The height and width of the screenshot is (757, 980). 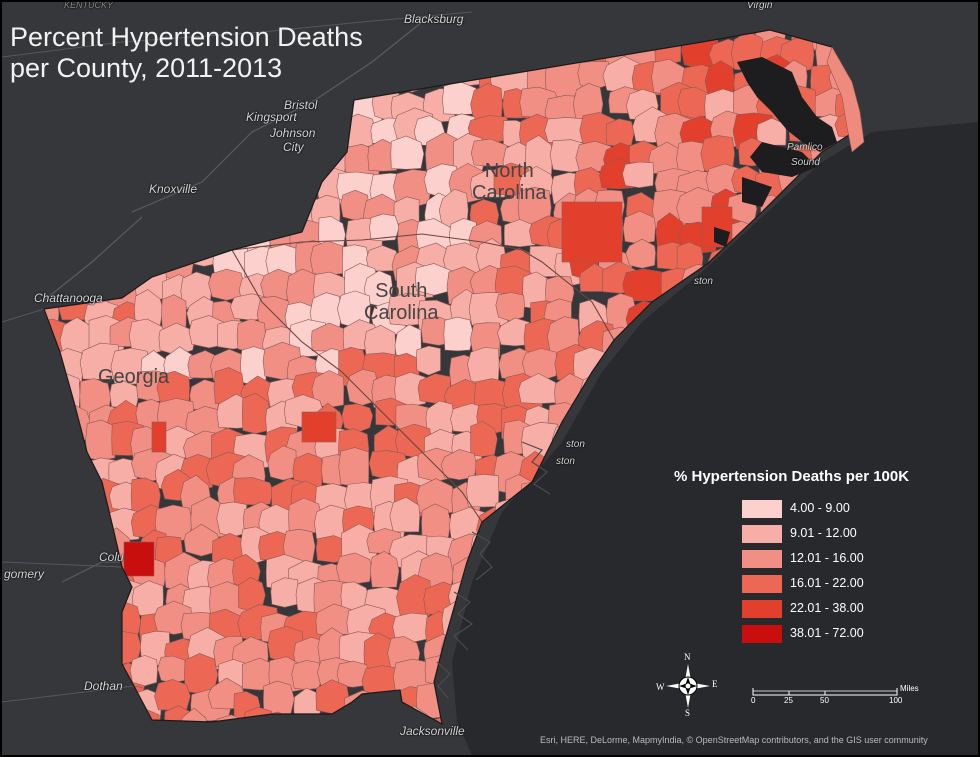 I want to click on compass-e: E, so click(x=715, y=684).